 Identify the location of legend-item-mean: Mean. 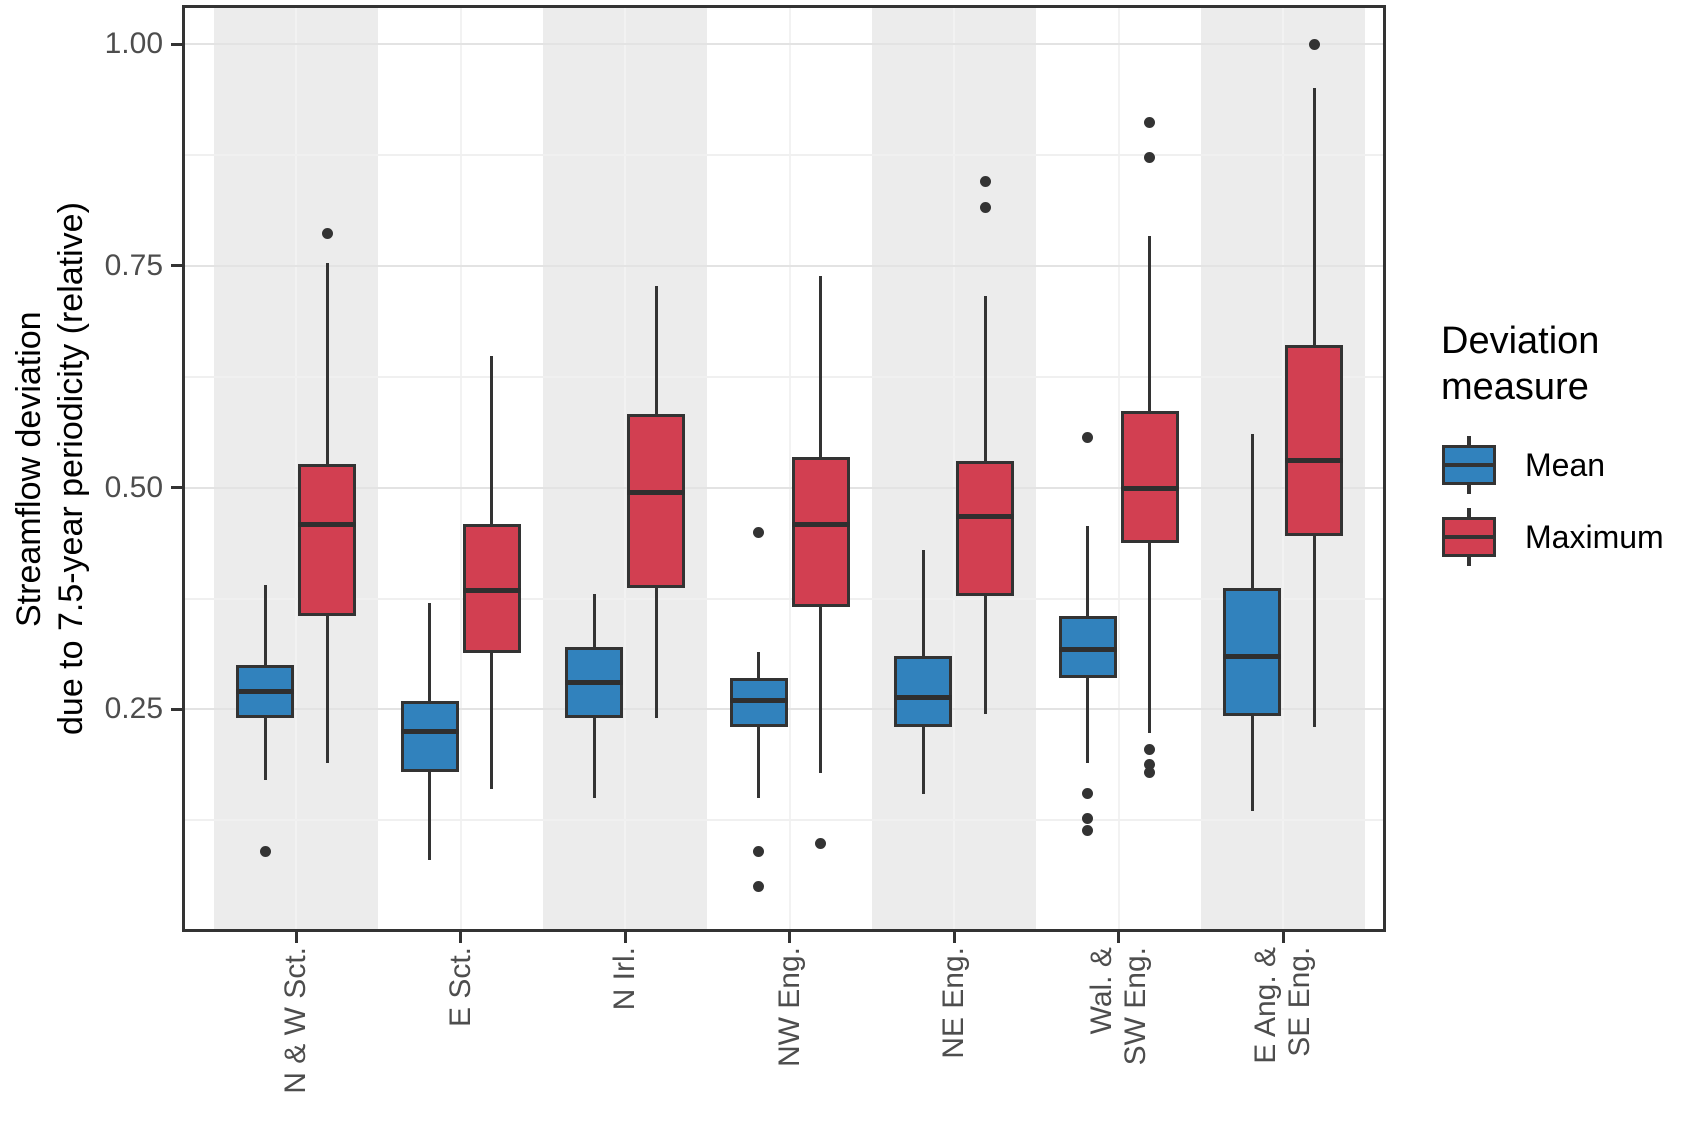
(1552, 465).